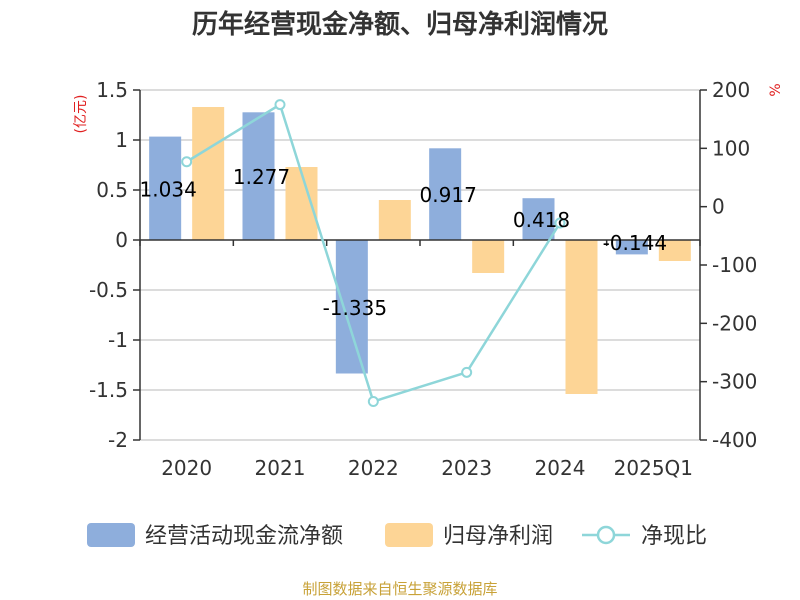 The width and height of the screenshot is (800, 600). What do you see at coordinates (186, 468) in the screenshot?
I see `category-label-2020: 2020` at bounding box center [186, 468].